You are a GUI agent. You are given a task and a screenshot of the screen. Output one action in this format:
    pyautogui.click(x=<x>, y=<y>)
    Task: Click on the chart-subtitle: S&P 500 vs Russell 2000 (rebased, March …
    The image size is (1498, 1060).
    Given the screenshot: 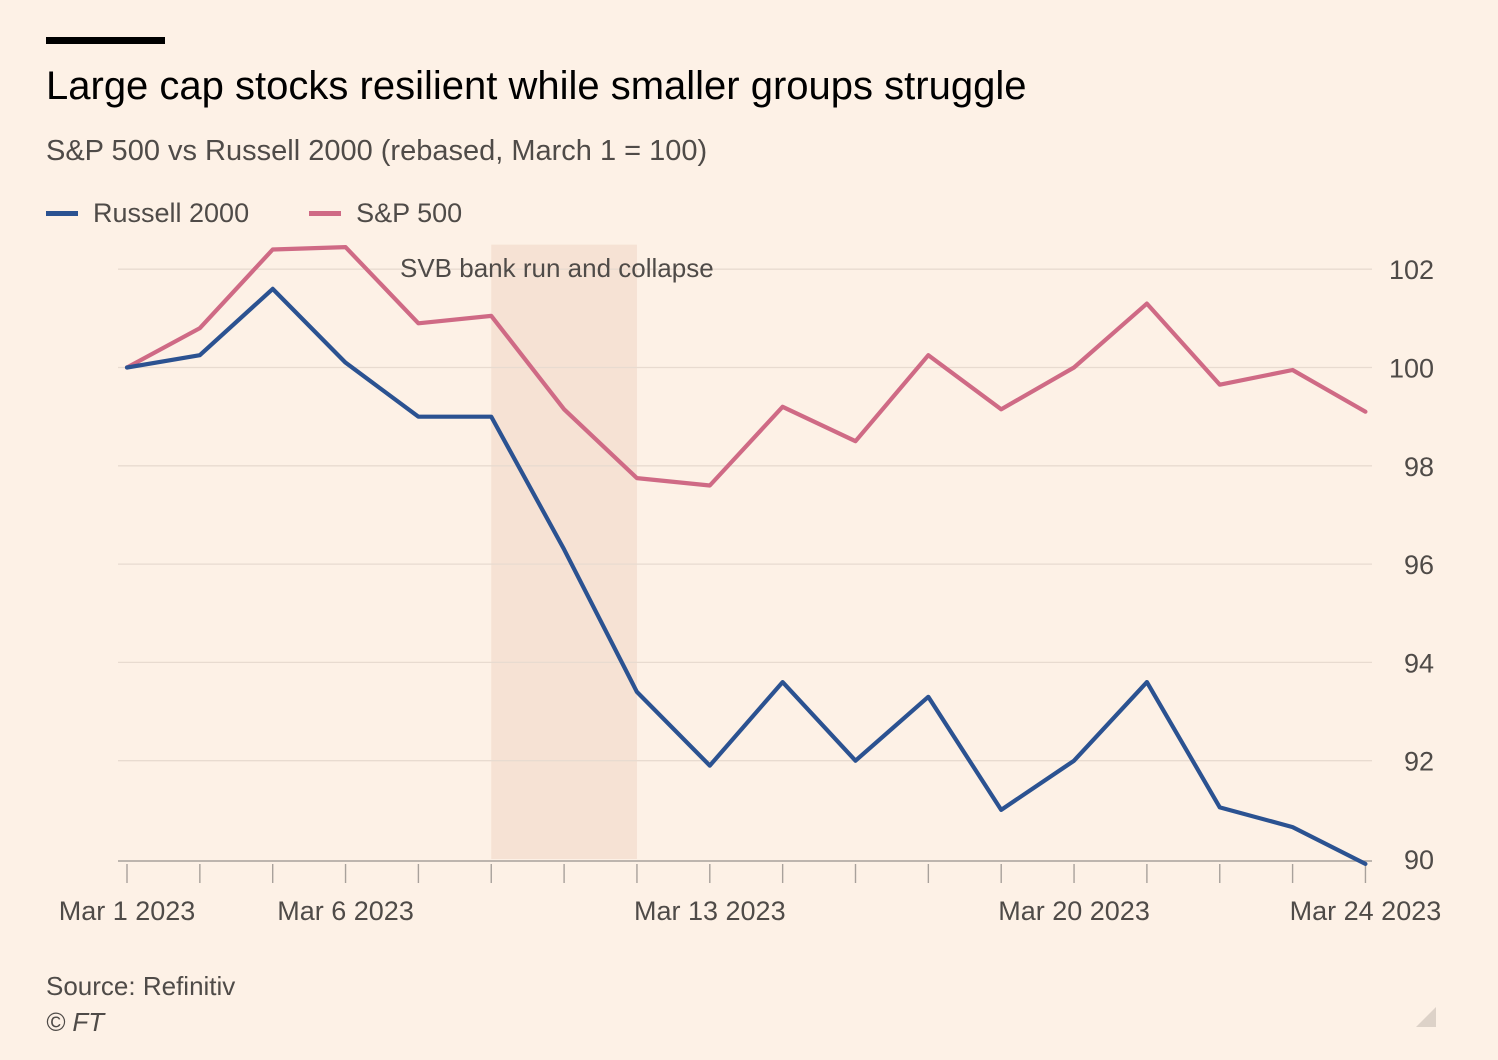 What is the action you would take?
    pyautogui.click(x=377, y=151)
    